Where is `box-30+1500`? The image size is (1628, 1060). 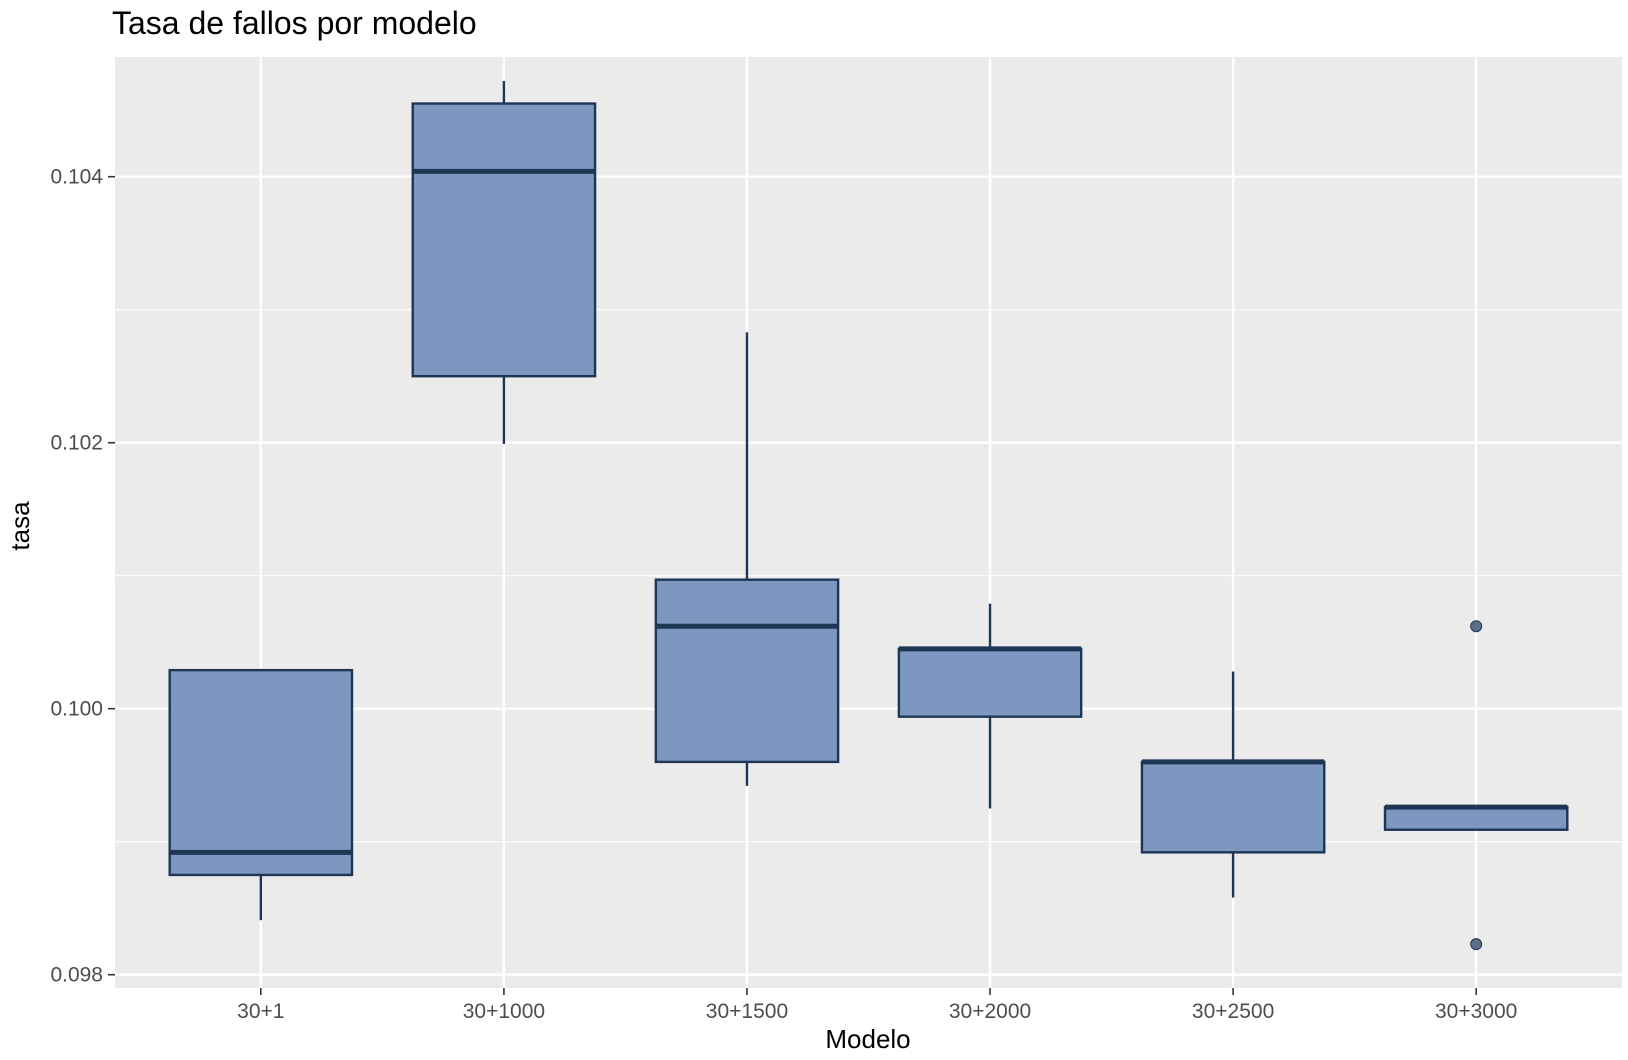
box-30+1500 is located at coordinates (747, 559).